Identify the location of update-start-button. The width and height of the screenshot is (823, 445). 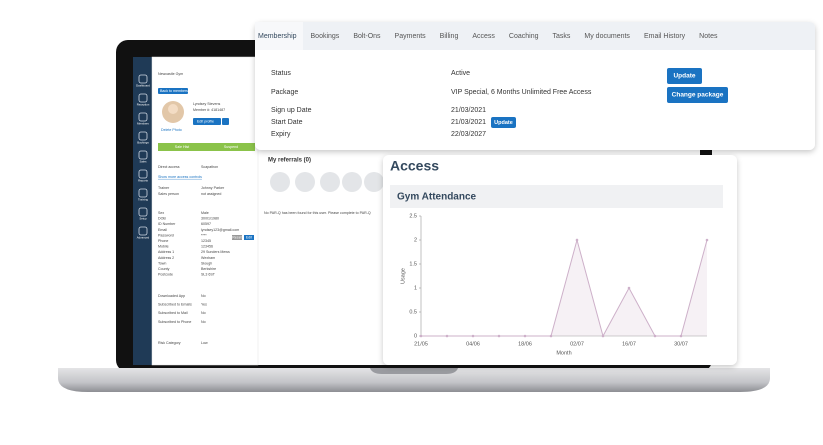
(503, 122).